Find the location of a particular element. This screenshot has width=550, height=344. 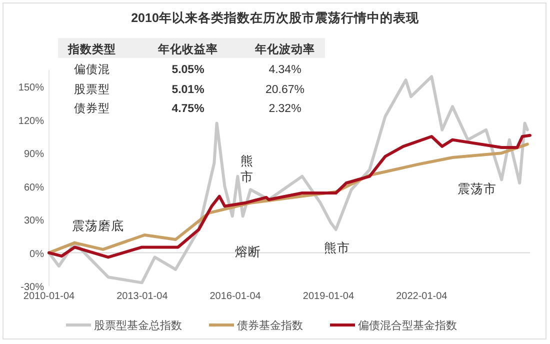

annotation: 震荡磨底 is located at coordinates (98, 226).